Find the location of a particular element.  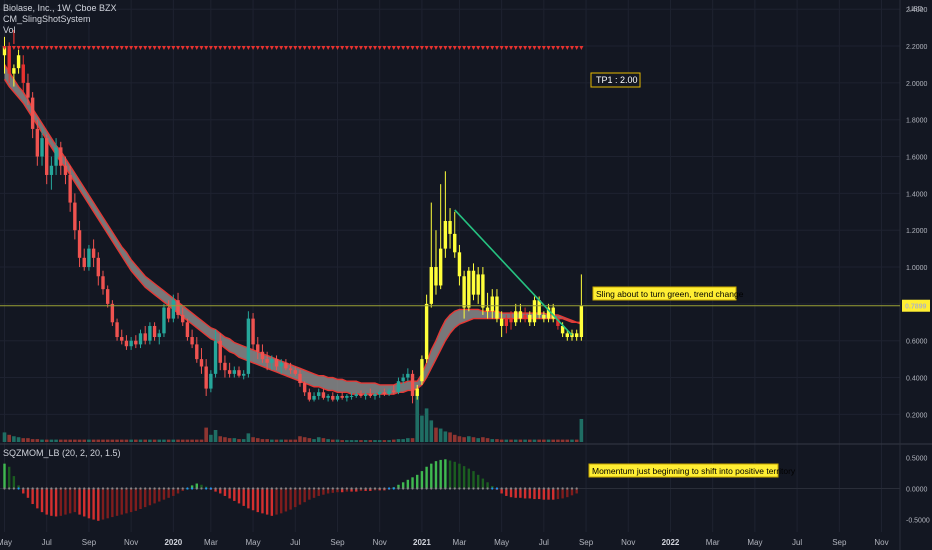

price-tick-label: 1.6000 is located at coordinates (917, 158).